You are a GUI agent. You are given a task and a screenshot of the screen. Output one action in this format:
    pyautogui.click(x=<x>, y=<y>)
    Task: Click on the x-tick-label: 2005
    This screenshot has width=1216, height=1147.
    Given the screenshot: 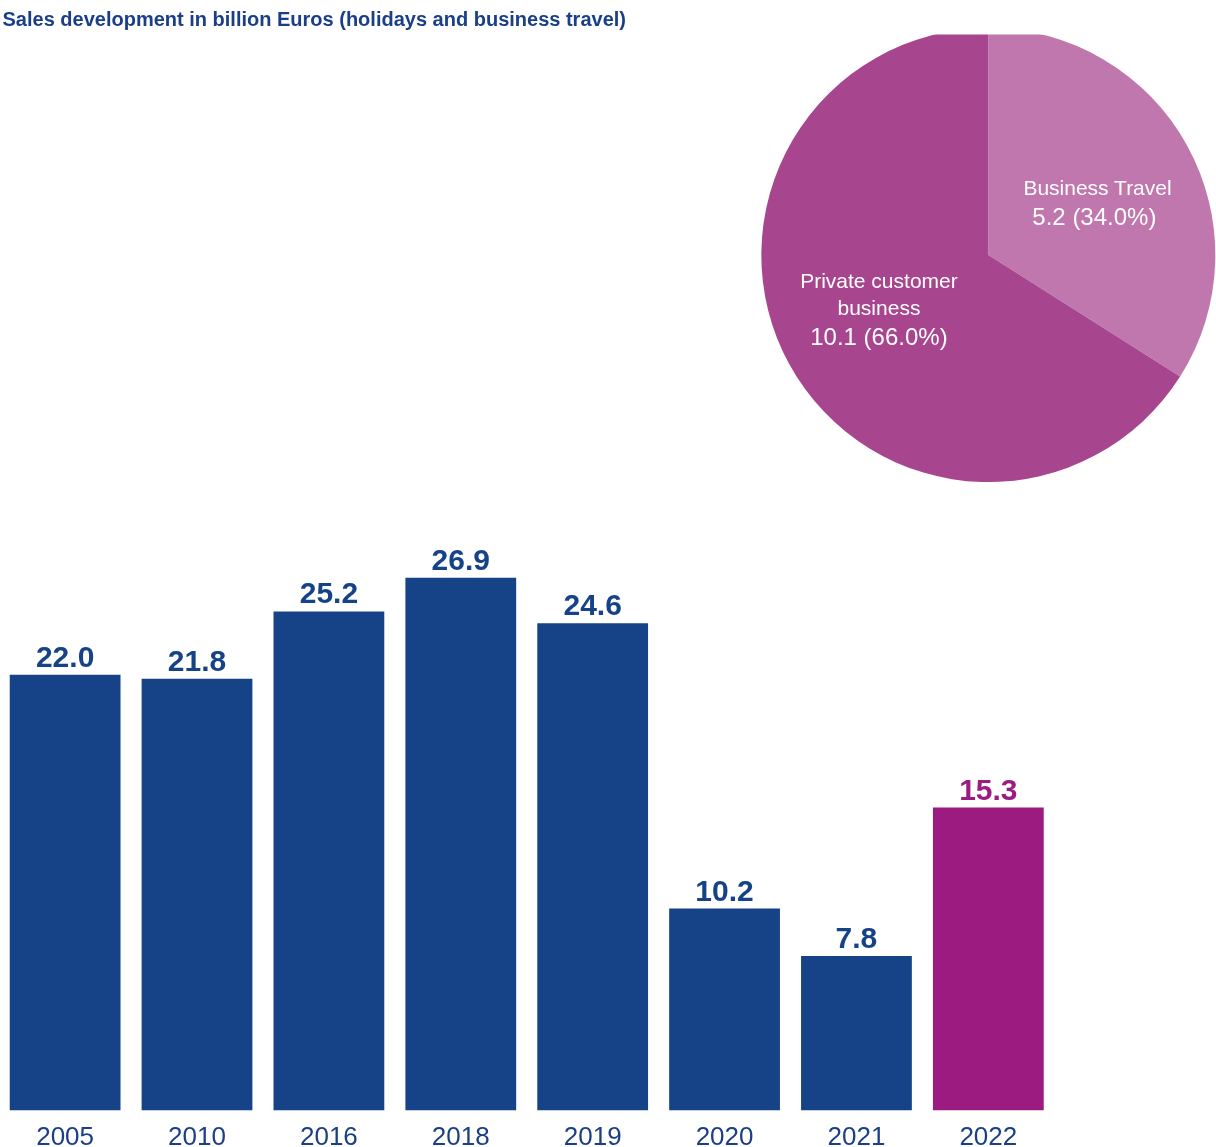 What is the action you would take?
    pyautogui.click(x=65, y=1133)
    